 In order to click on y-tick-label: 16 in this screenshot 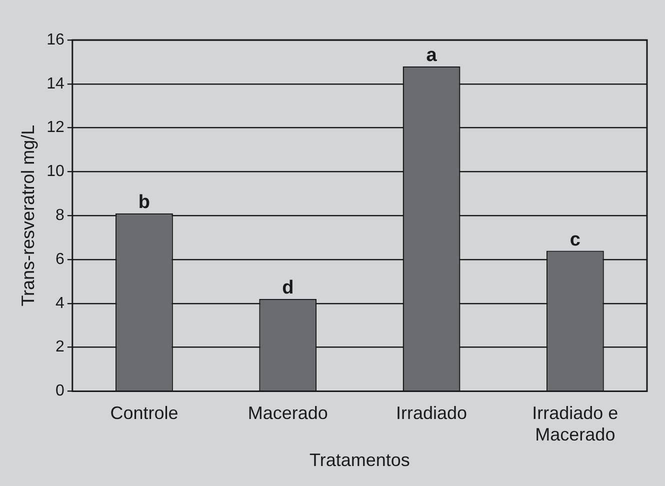, I will do `click(55, 39)`.